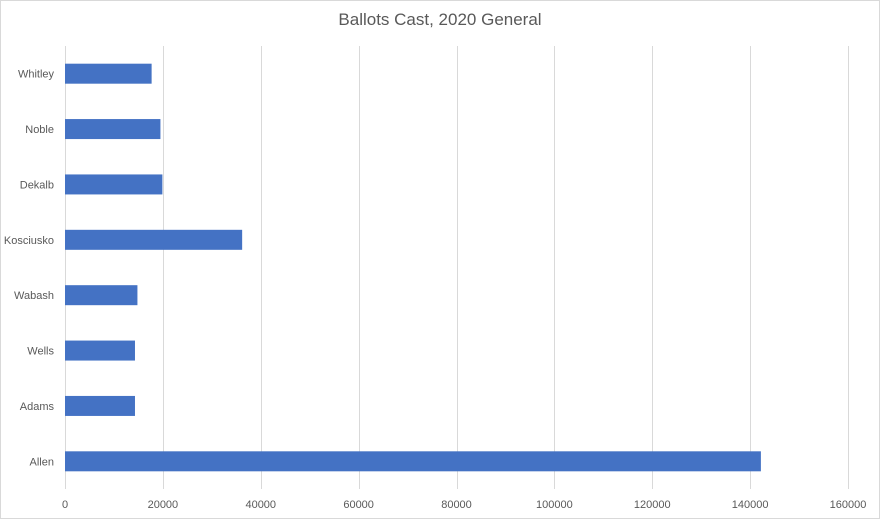 This screenshot has width=880, height=519. I want to click on category-label: Whitley, so click(36, 75).